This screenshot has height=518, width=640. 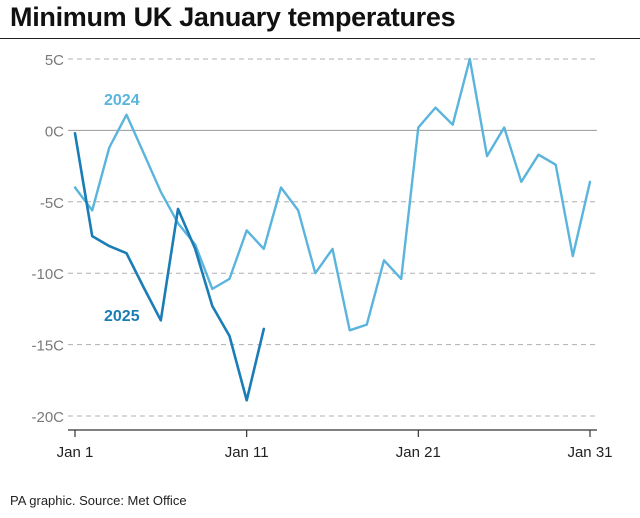 I want to click on series-labels: 2024 2025, so click(x=122, y=208).